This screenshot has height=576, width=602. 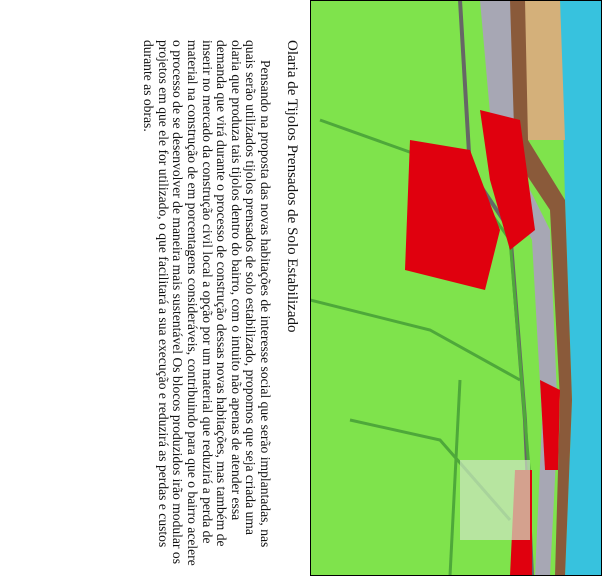 What do you see at coordinates (541, 288) in the screenshot?
I see `bank` at bounding box center [541, 288].